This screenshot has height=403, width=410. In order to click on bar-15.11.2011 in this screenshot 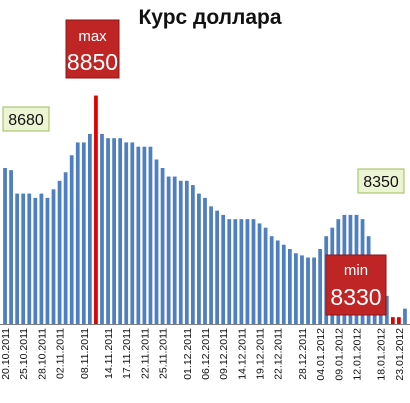, I will do `click(114, 231)`.